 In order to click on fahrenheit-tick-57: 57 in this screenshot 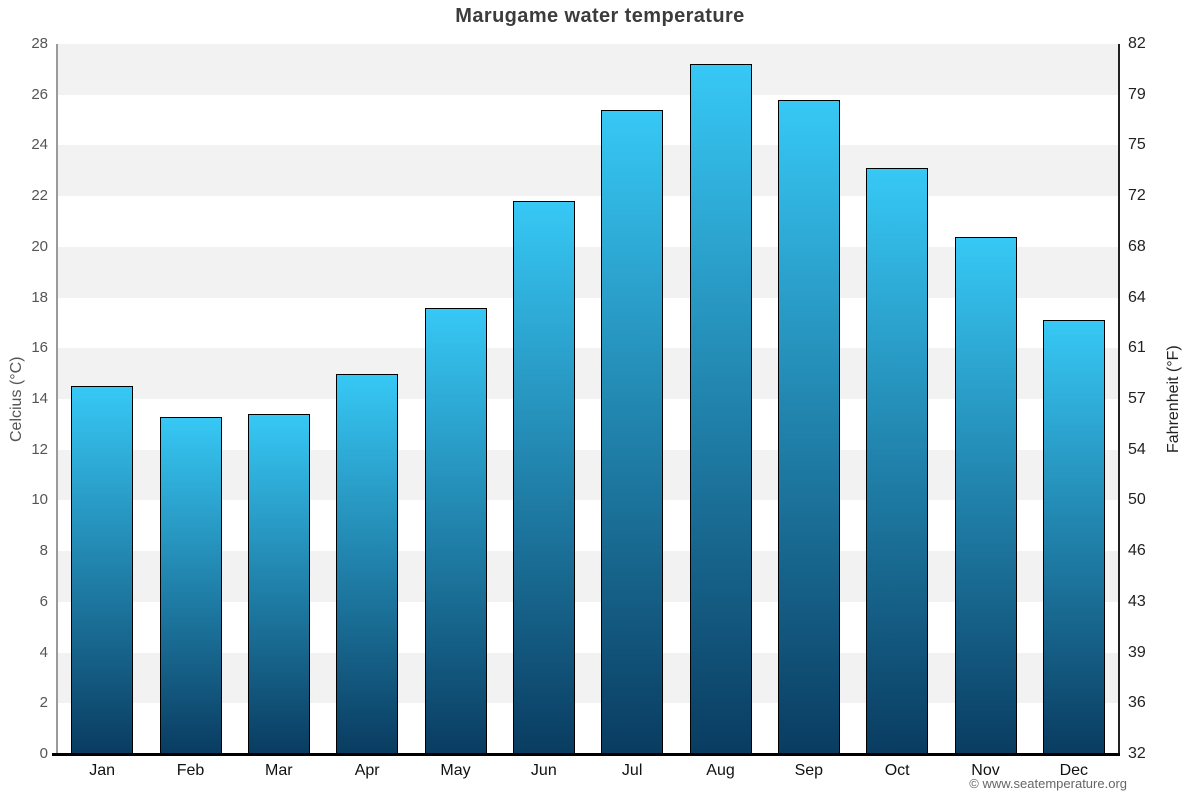, I will do `click(1137, 398)`.